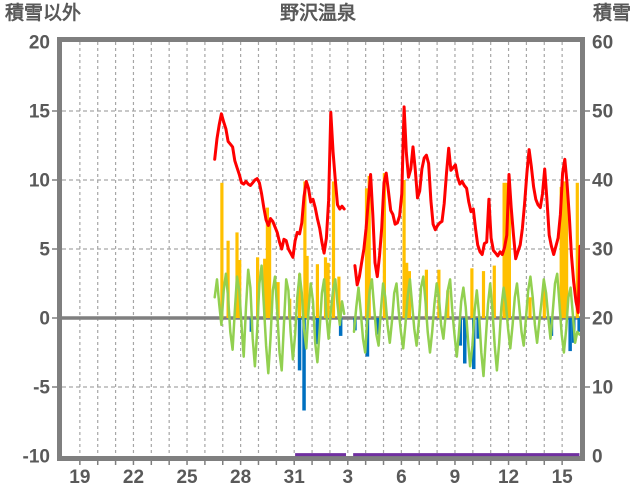 This screenshot has width=636, height=501. I want to click on svg-text: 9, so click(455, 477).